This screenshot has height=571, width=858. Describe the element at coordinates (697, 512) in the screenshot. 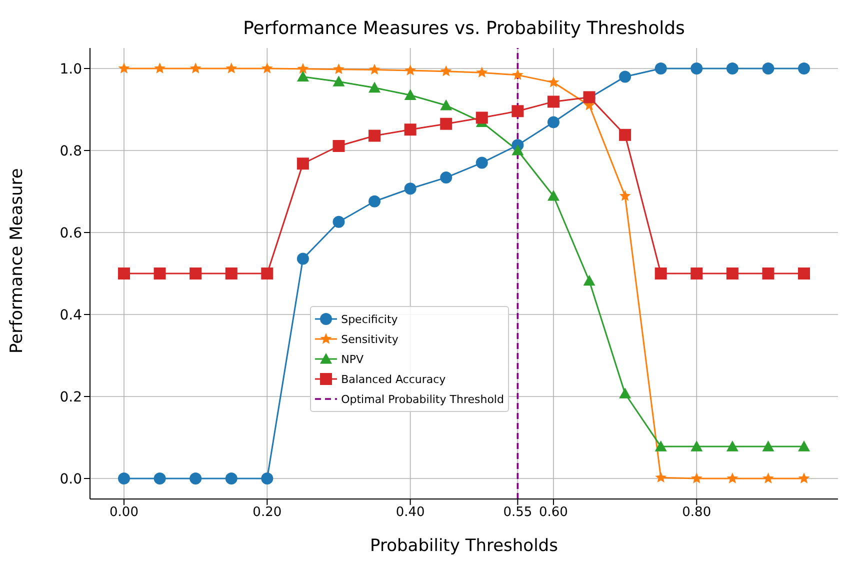

I see `x-tick-label: 0.80` at that location.